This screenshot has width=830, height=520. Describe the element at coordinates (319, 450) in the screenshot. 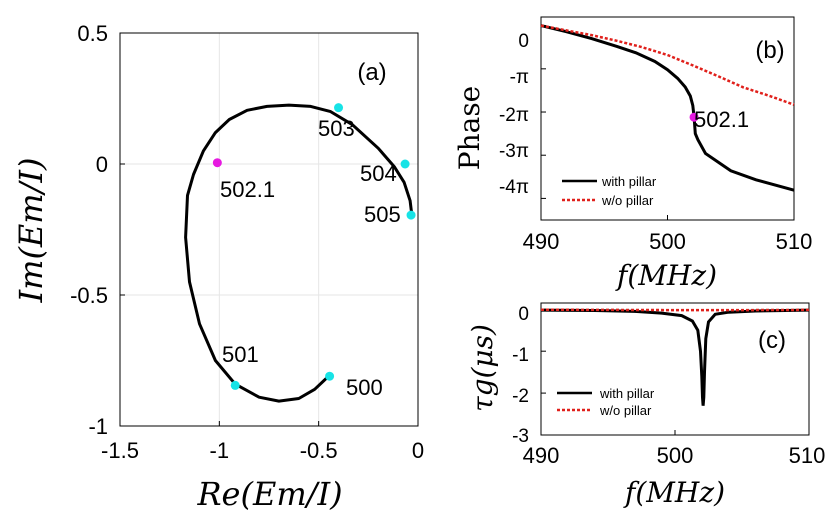

I see `xtick-a-2: -0.5` at that location.